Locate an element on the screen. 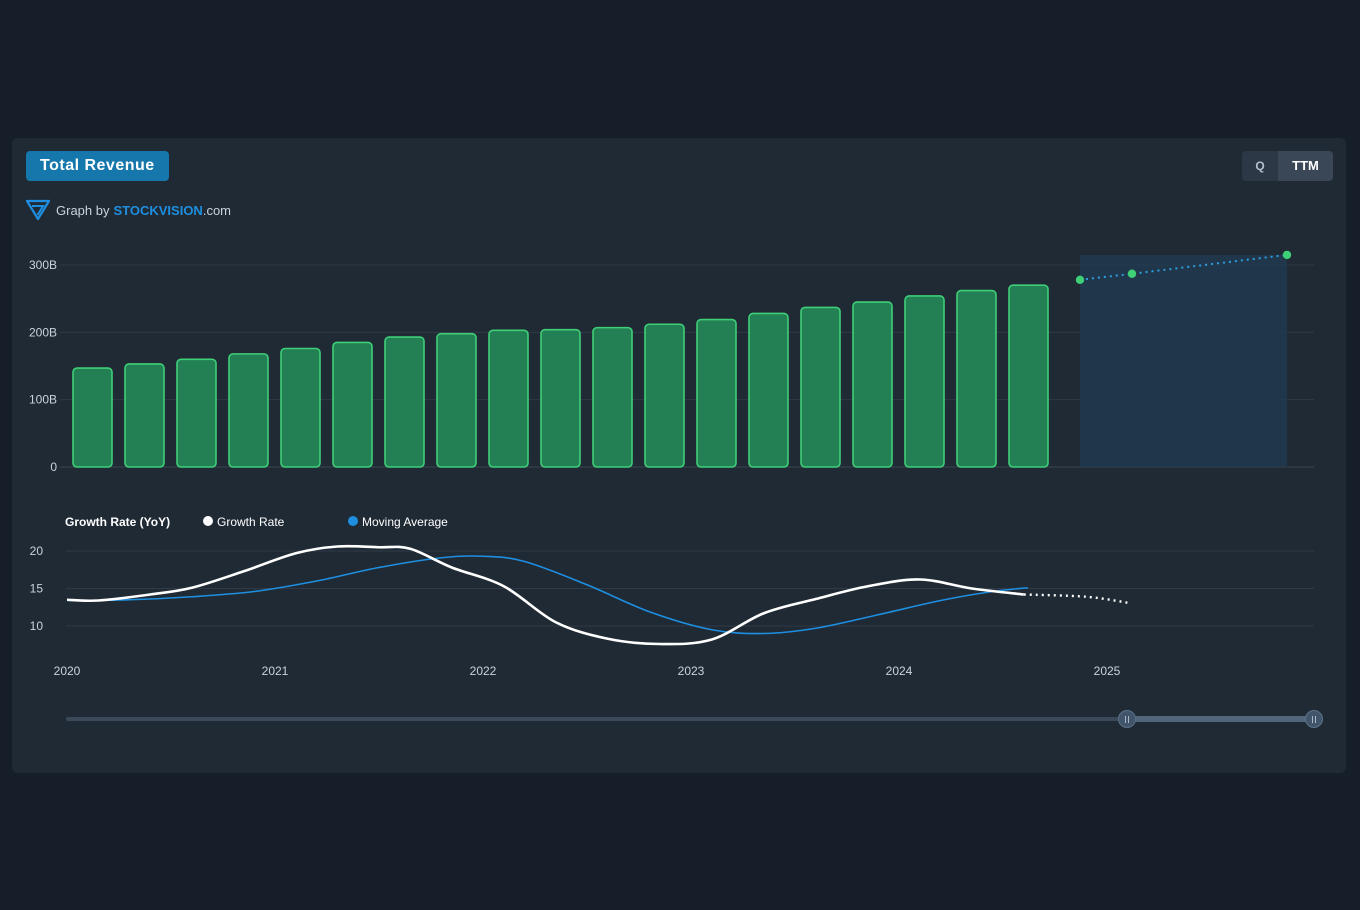  legend-moving-average-dot is located at coordinates (353, 521).